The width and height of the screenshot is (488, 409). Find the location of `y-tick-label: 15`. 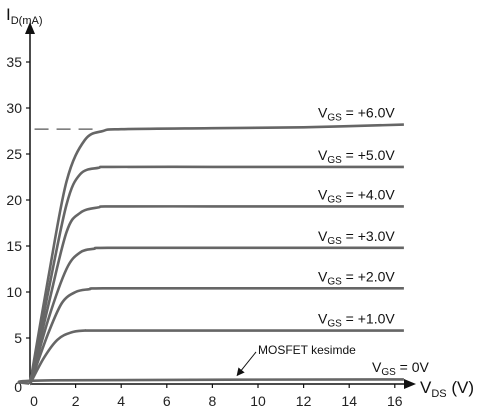

y-tick-label: 15 is located at coordinates (14, 246).